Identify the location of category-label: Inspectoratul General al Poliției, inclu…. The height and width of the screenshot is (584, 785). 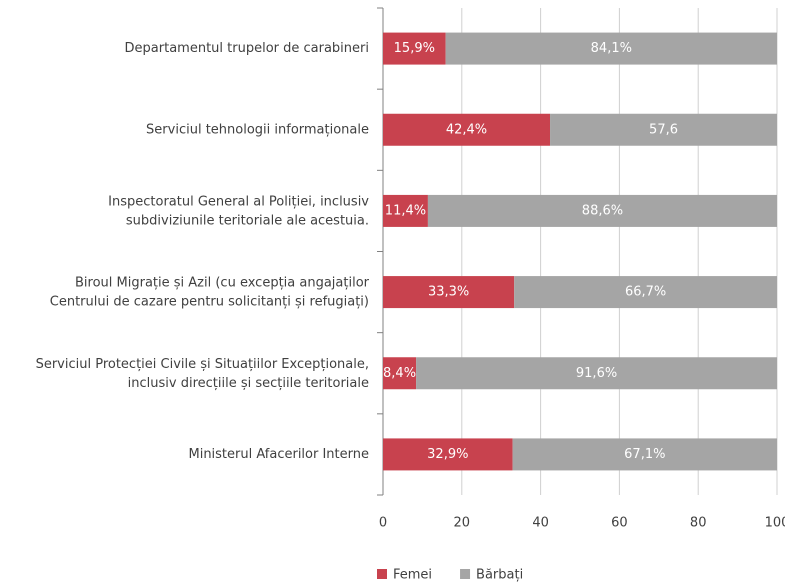
(238, 211).